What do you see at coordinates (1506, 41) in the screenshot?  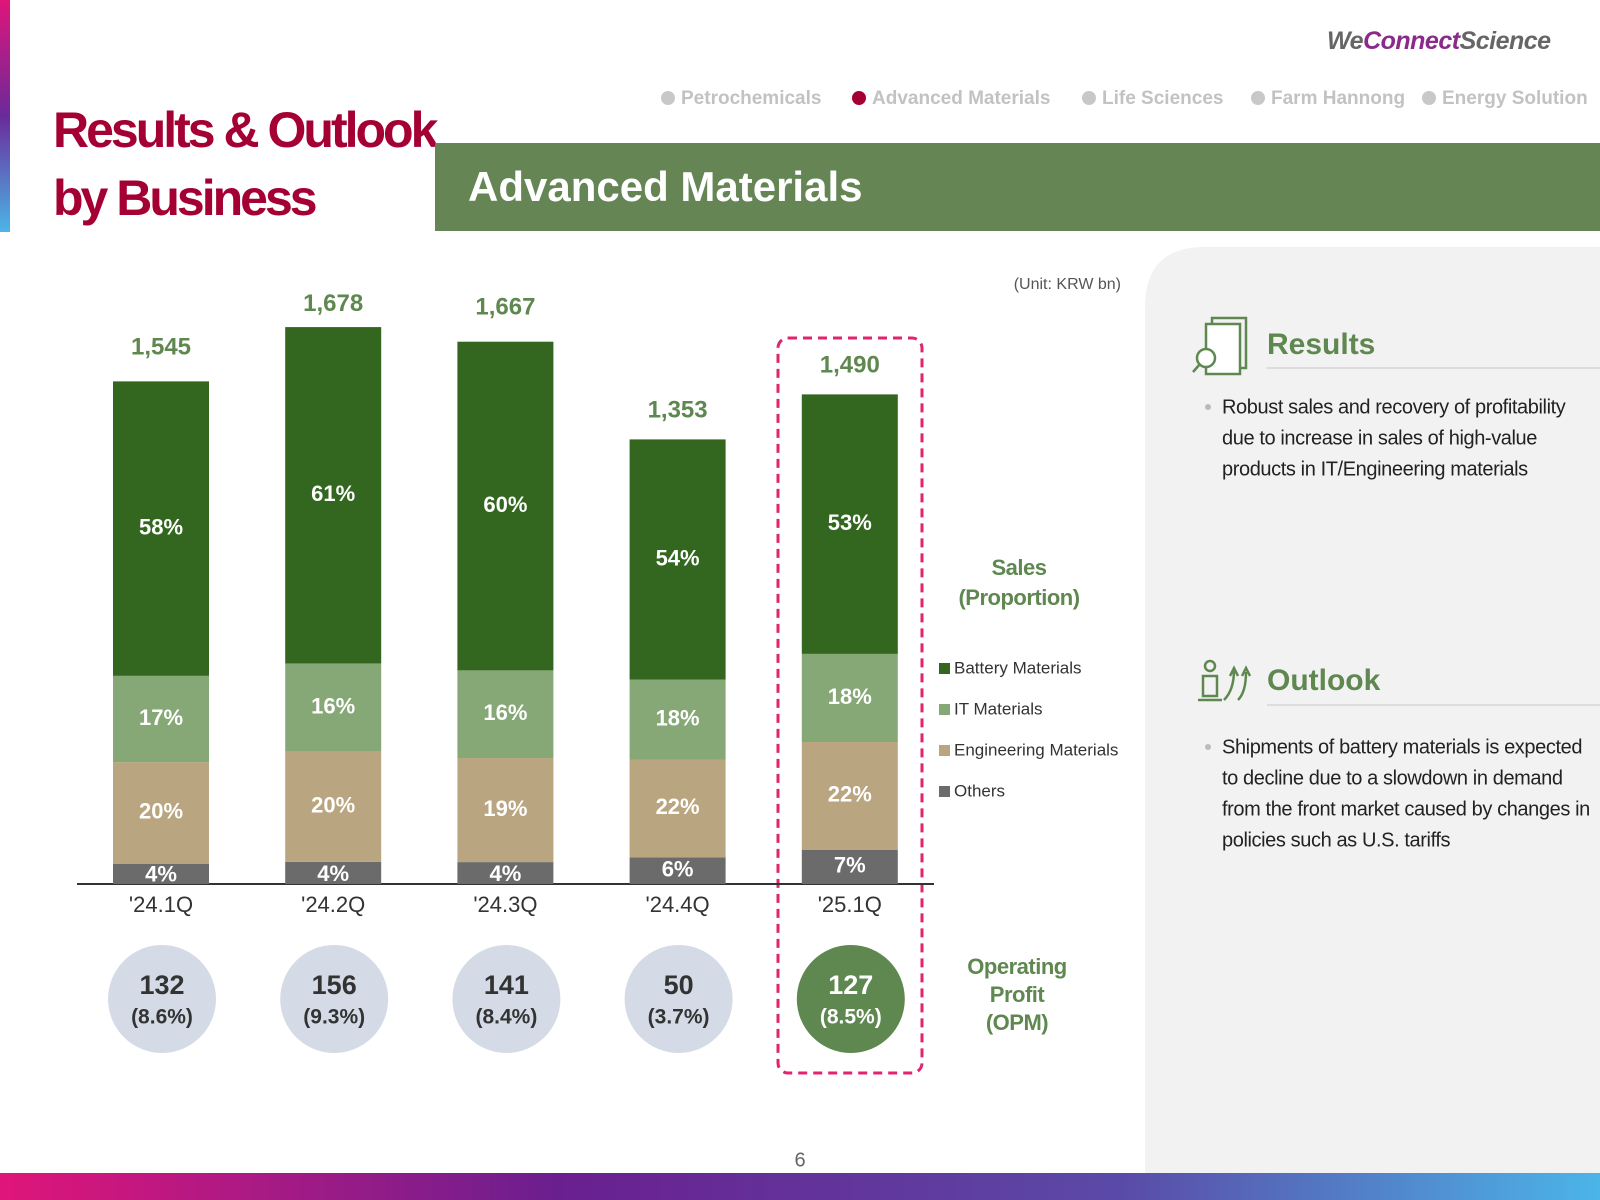 I see `logo-part: Science` at bounding box center [1506, 41].